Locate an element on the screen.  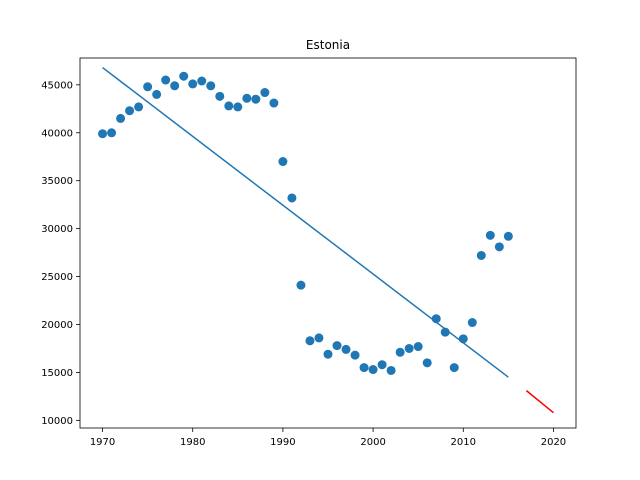
y-tick-label: 20000 is located at coordinates (57, 325).